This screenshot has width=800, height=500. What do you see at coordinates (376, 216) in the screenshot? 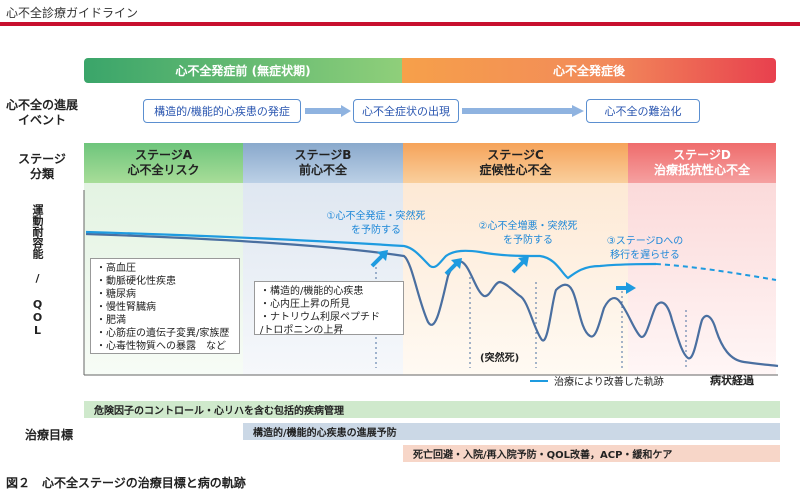
I see `annotation-goal-1-line-1: ①心不全発症・突然死` at bounding box center [376, 216].